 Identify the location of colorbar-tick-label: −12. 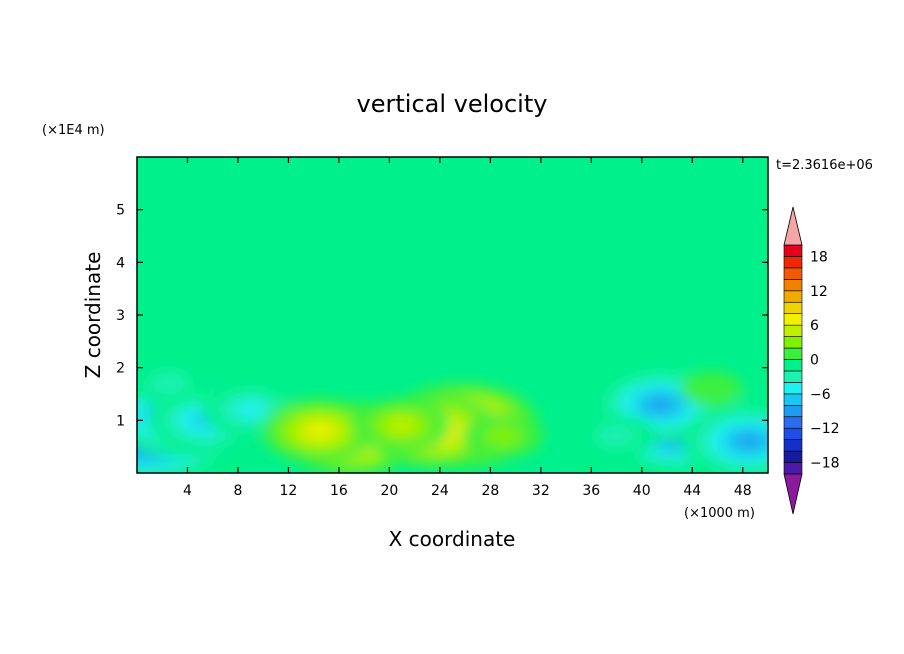
(825, 429).